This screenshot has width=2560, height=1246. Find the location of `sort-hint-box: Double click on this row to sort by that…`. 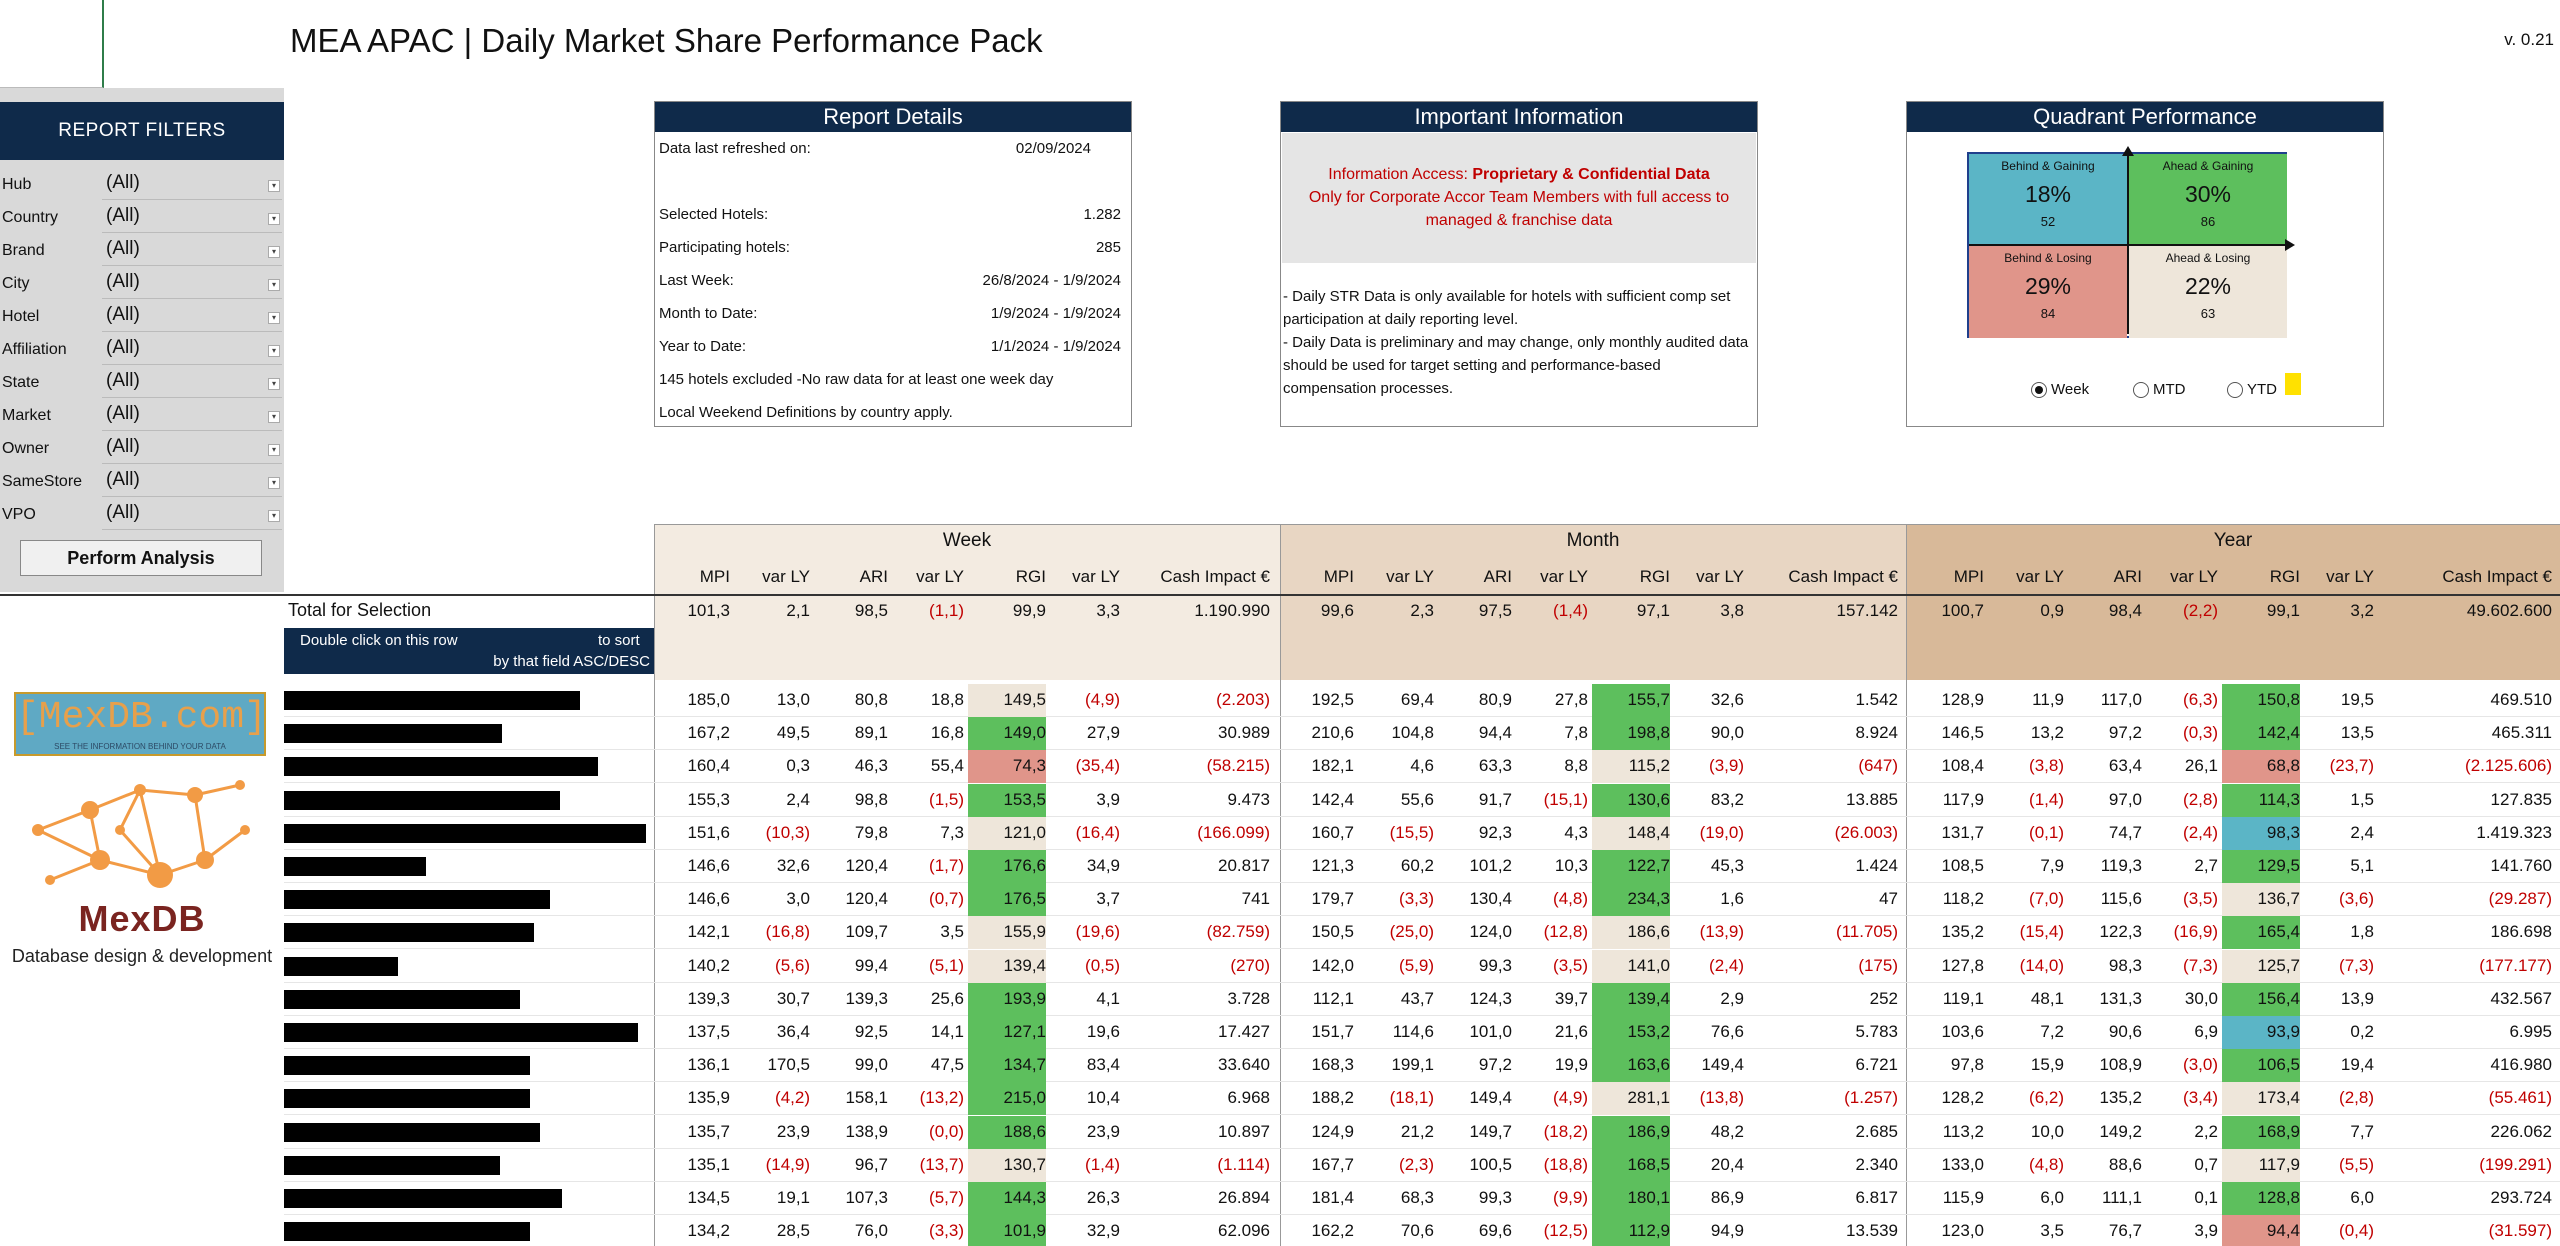

sort-hint-box: Double click on this row to sort by that… is located at coordinates (469, 651).